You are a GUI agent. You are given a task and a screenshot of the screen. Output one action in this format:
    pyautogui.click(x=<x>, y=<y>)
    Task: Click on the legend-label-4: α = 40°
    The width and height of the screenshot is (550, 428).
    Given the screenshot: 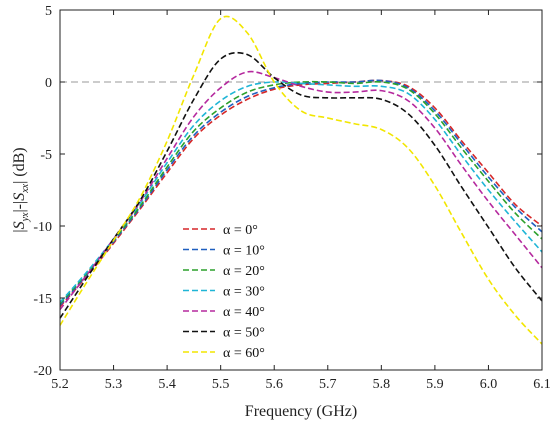 What is the action you would take?
    pyautogui.click(x=244, y=312)
    